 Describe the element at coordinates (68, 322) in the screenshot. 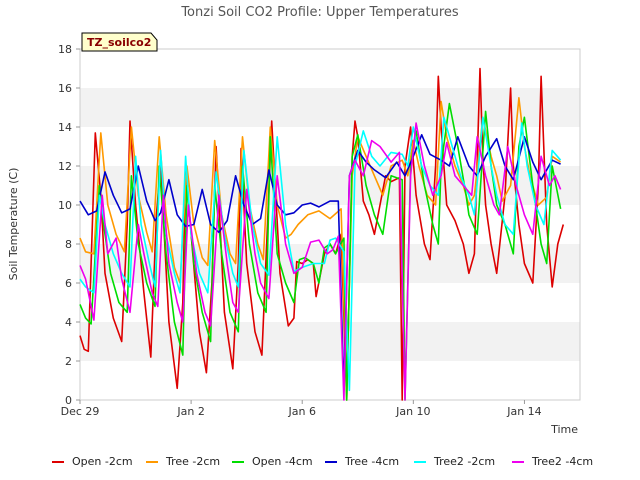

I see `y-tick-label: 4` at that location.